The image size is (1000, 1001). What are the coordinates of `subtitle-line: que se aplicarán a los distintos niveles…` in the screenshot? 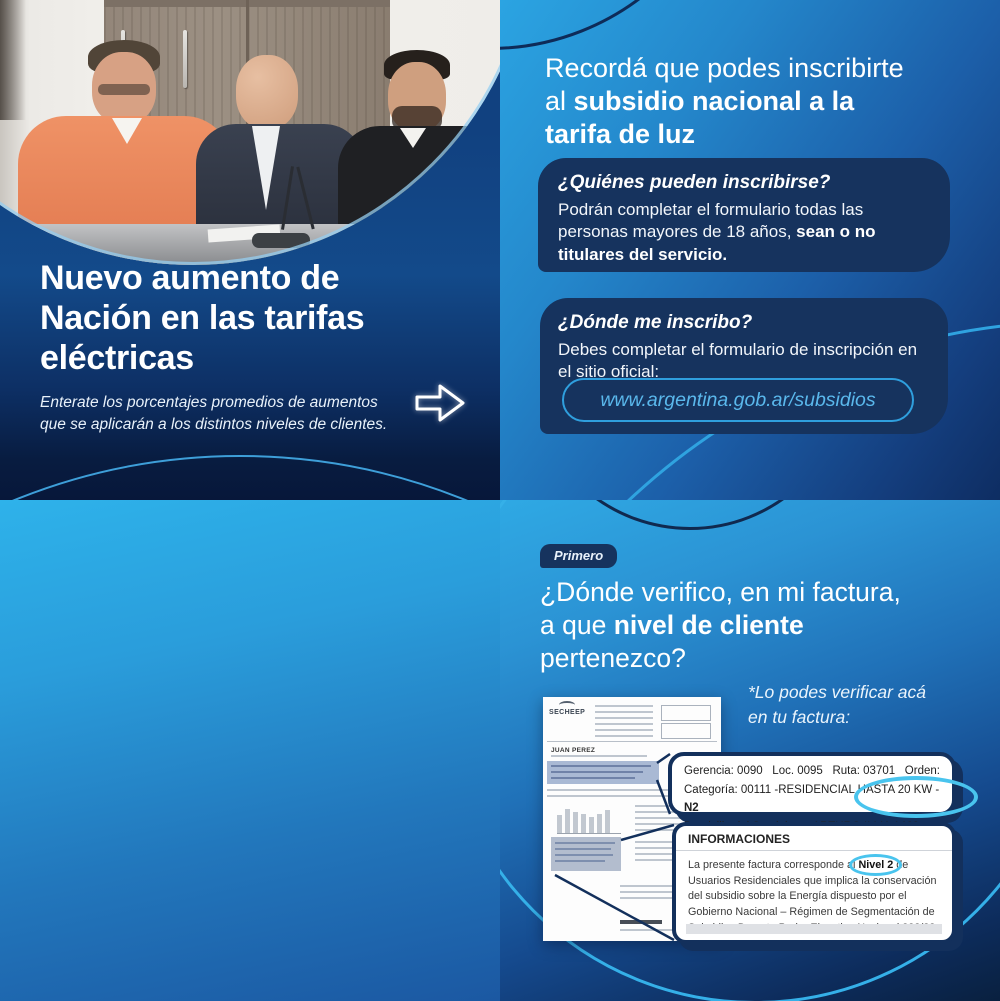 It's located at (214, 424).